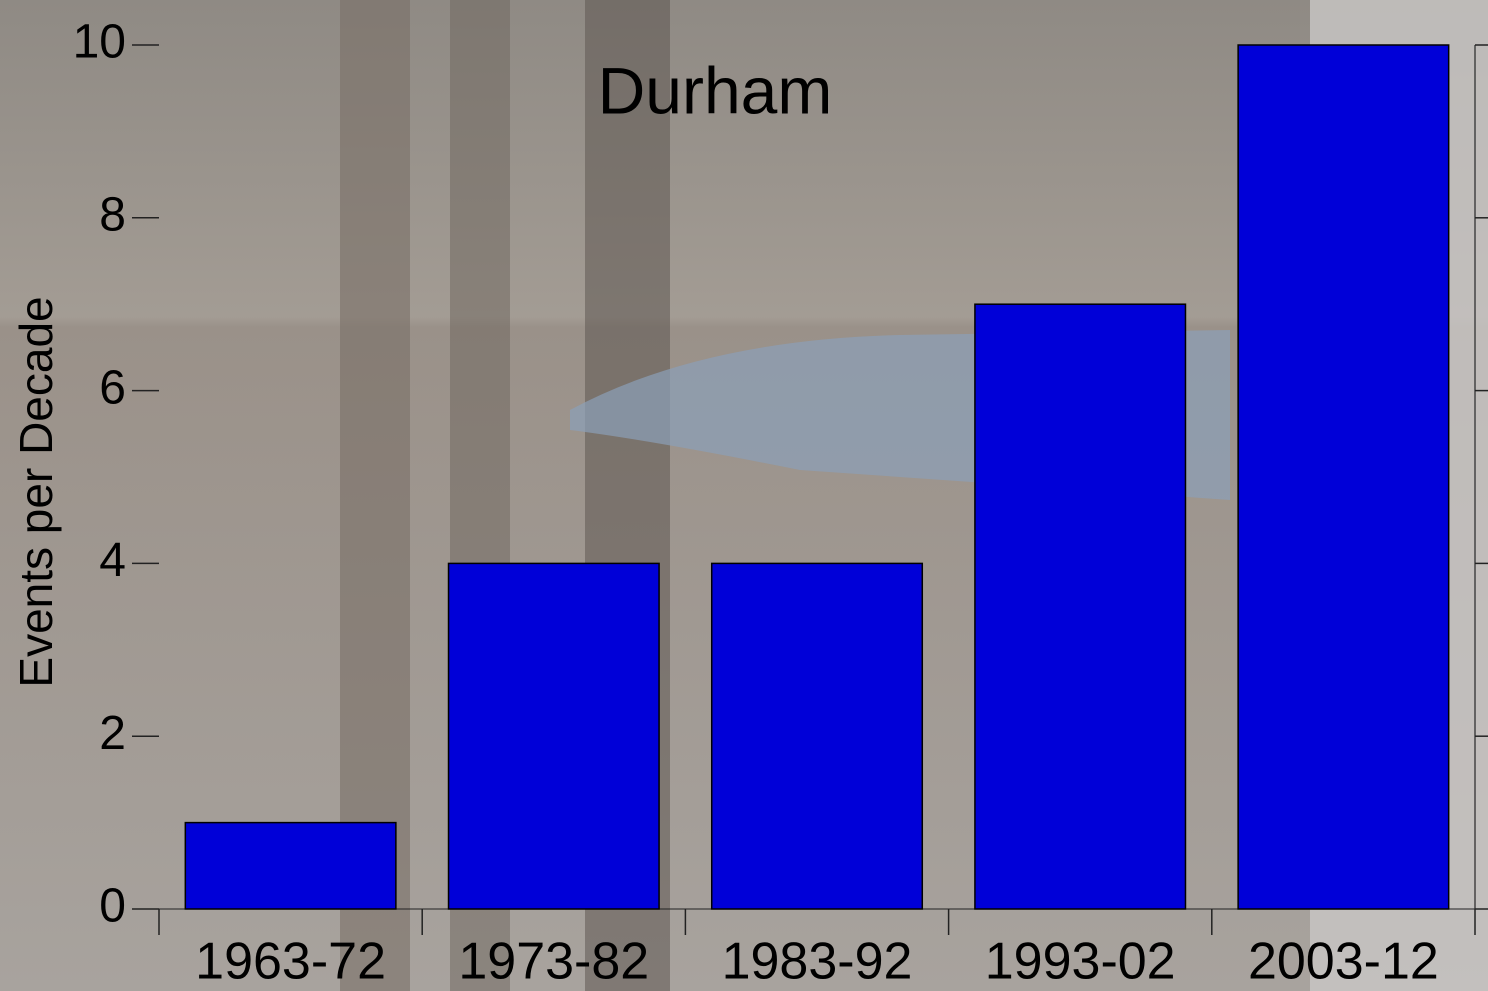 The image size is (1488, 991). I want to click on y-tick-label: 10, so click(99, 42).